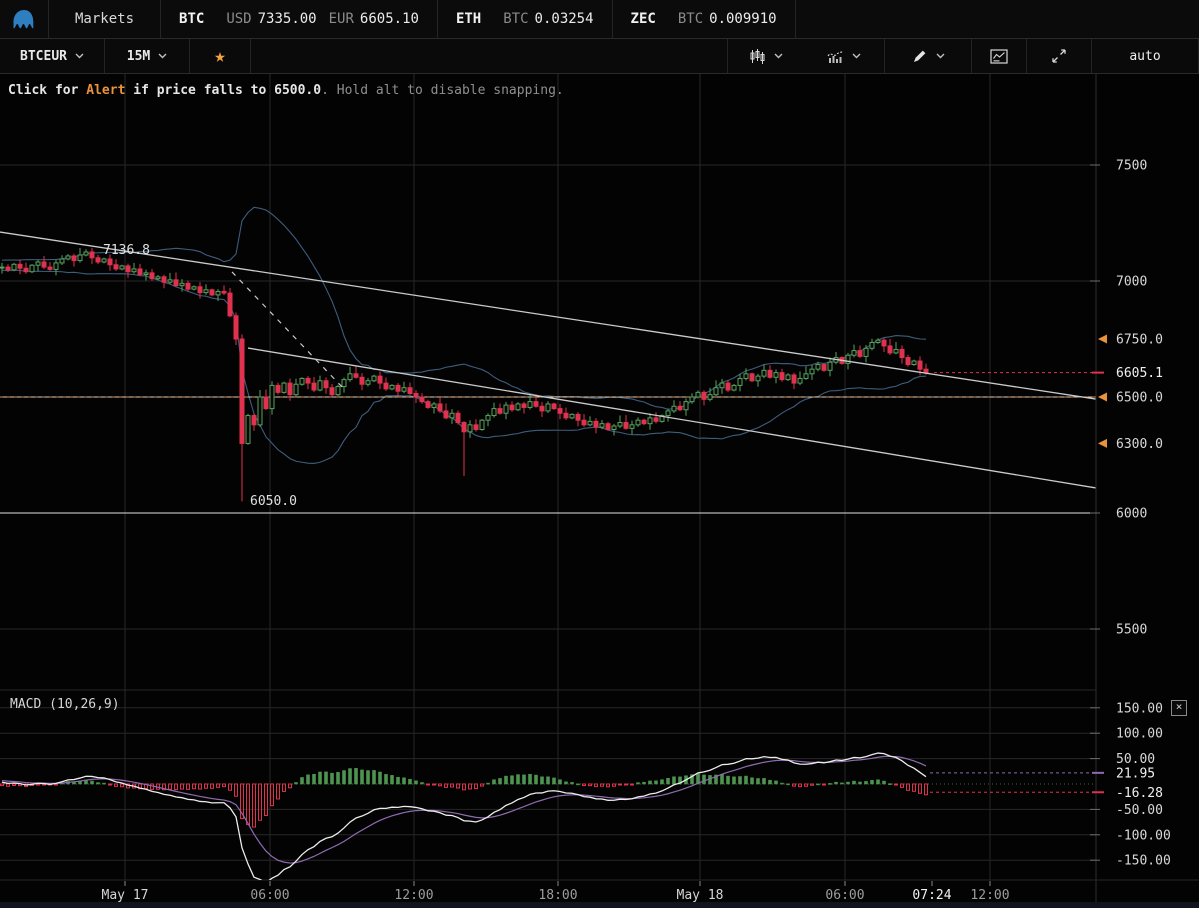 The width and height of the screenshot is (1199, 908). I want to click on macd-close-button: ×, so click(1179, 708).